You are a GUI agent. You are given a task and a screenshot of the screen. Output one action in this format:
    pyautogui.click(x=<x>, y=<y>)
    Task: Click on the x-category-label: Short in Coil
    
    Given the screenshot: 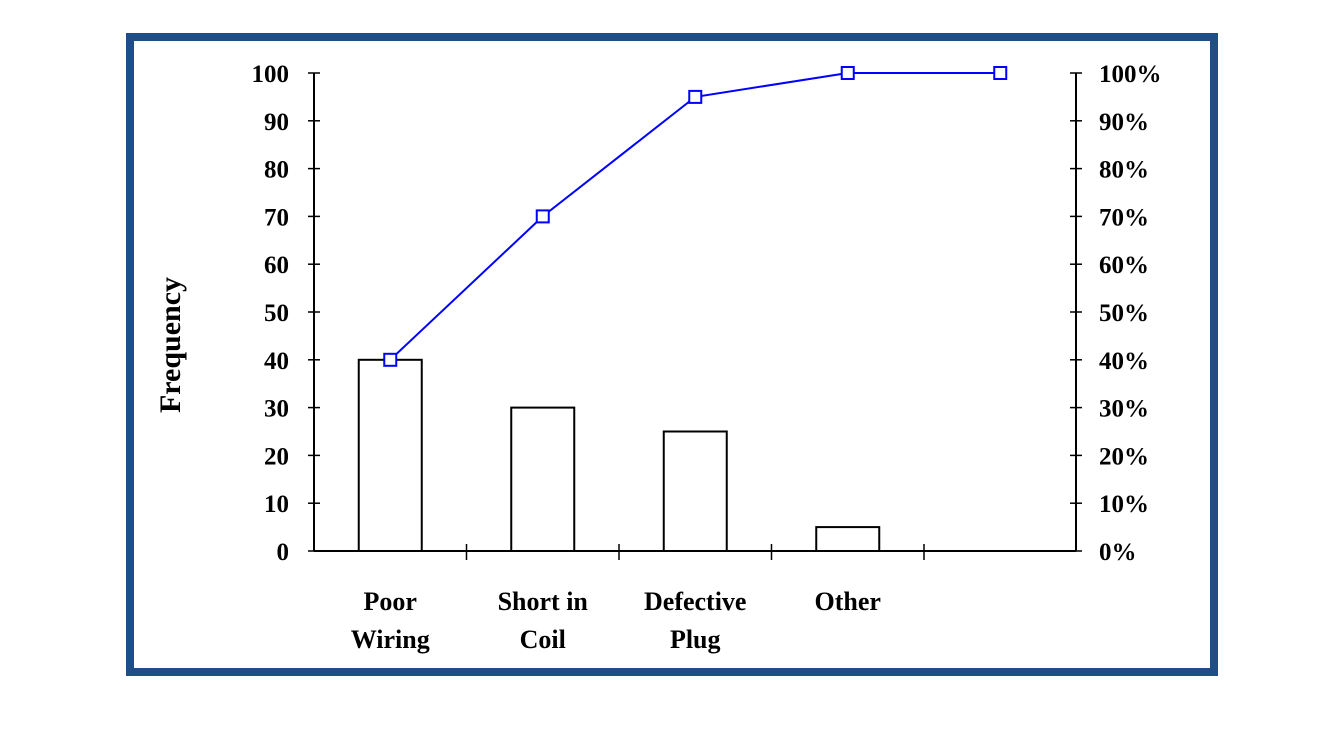 What is the action you would take?
    pyautogui.click(x=543, y=620)
    